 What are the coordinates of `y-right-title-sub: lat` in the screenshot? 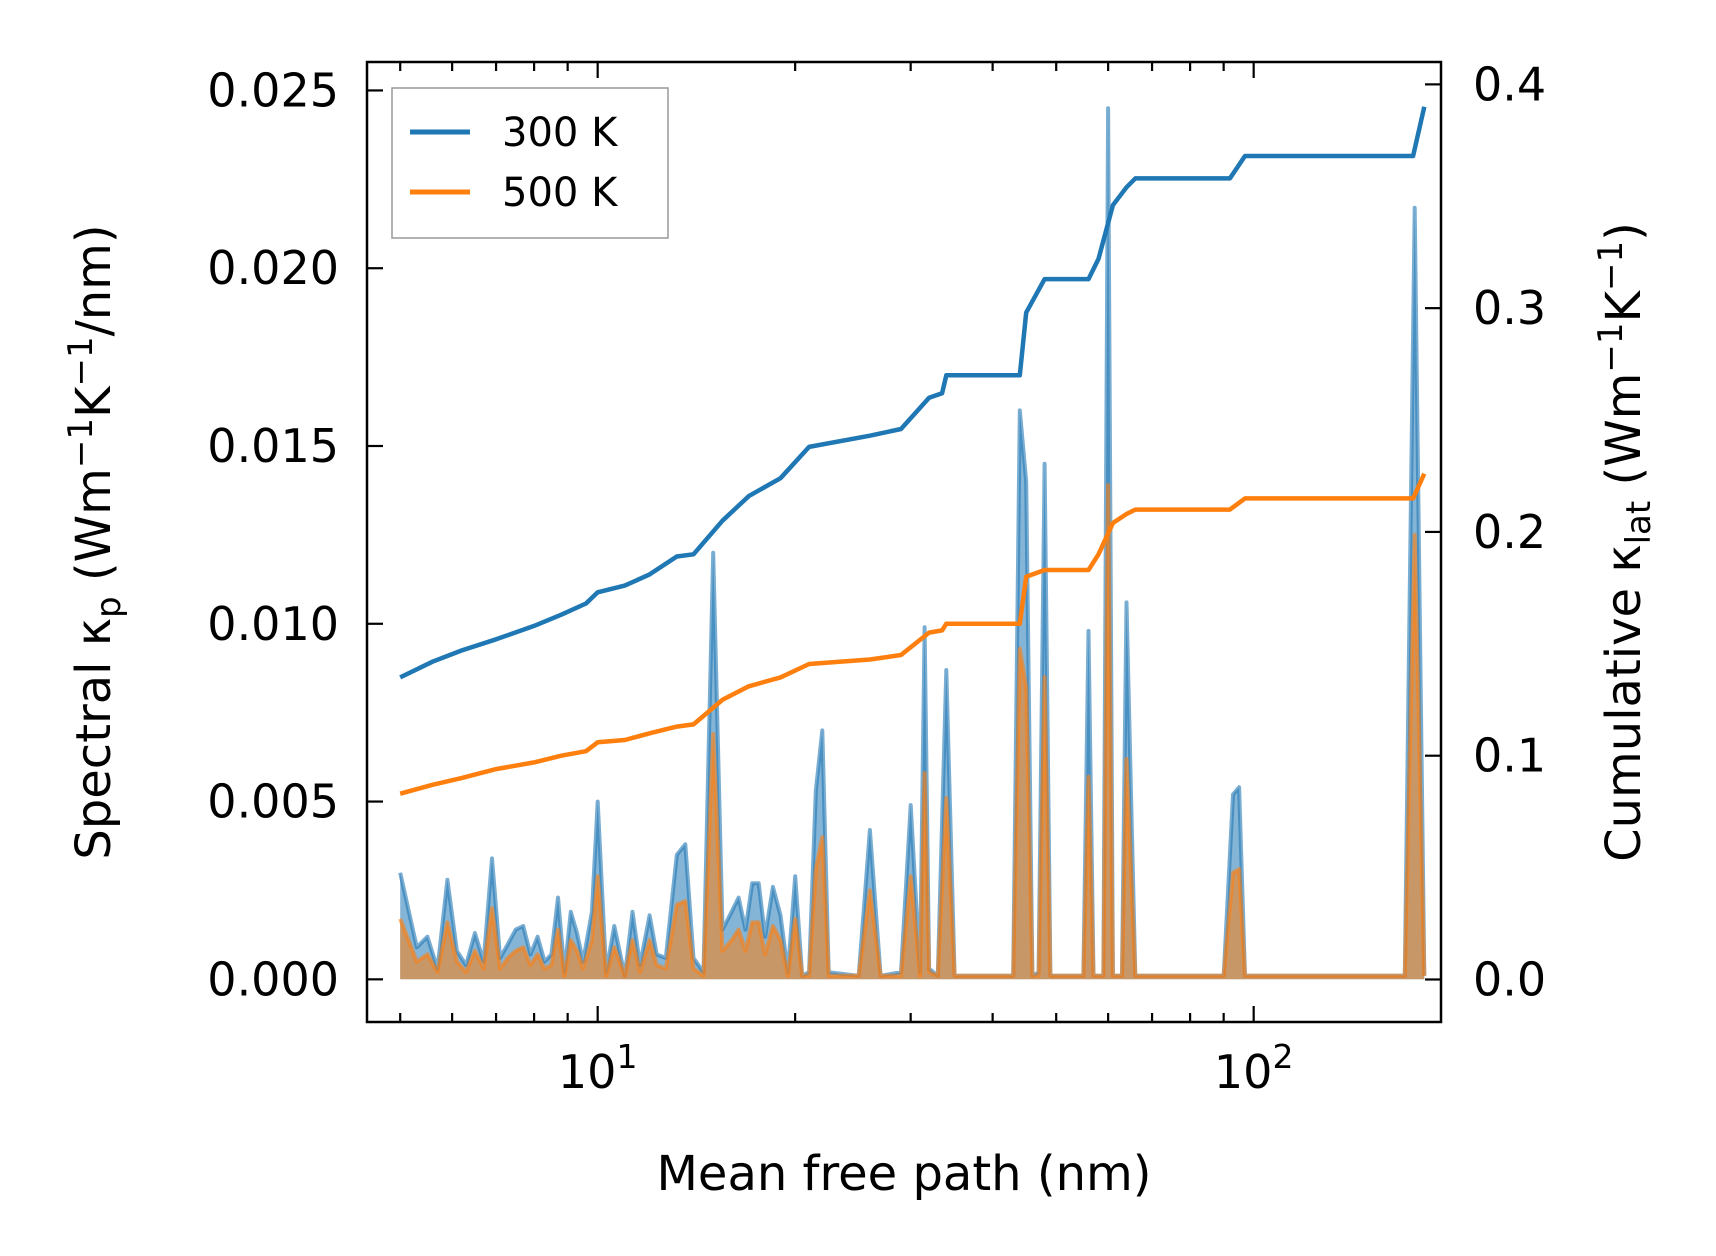 It's located at (1639, 523).